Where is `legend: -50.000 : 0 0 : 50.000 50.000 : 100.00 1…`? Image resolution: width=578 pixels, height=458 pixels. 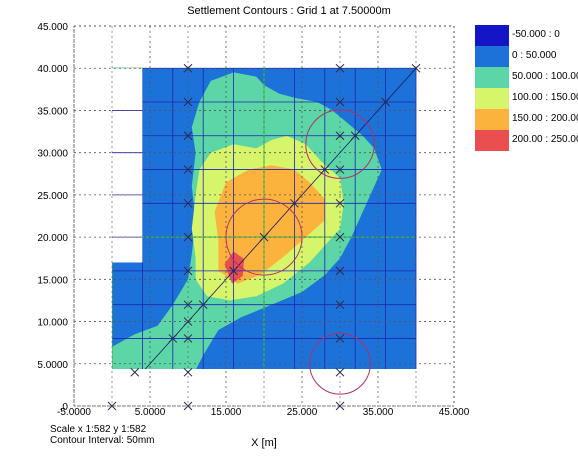
legend: -50.000 : 0 0 : 50.000 50.000 : 100.00 1… is located at coordinates (525, 88).